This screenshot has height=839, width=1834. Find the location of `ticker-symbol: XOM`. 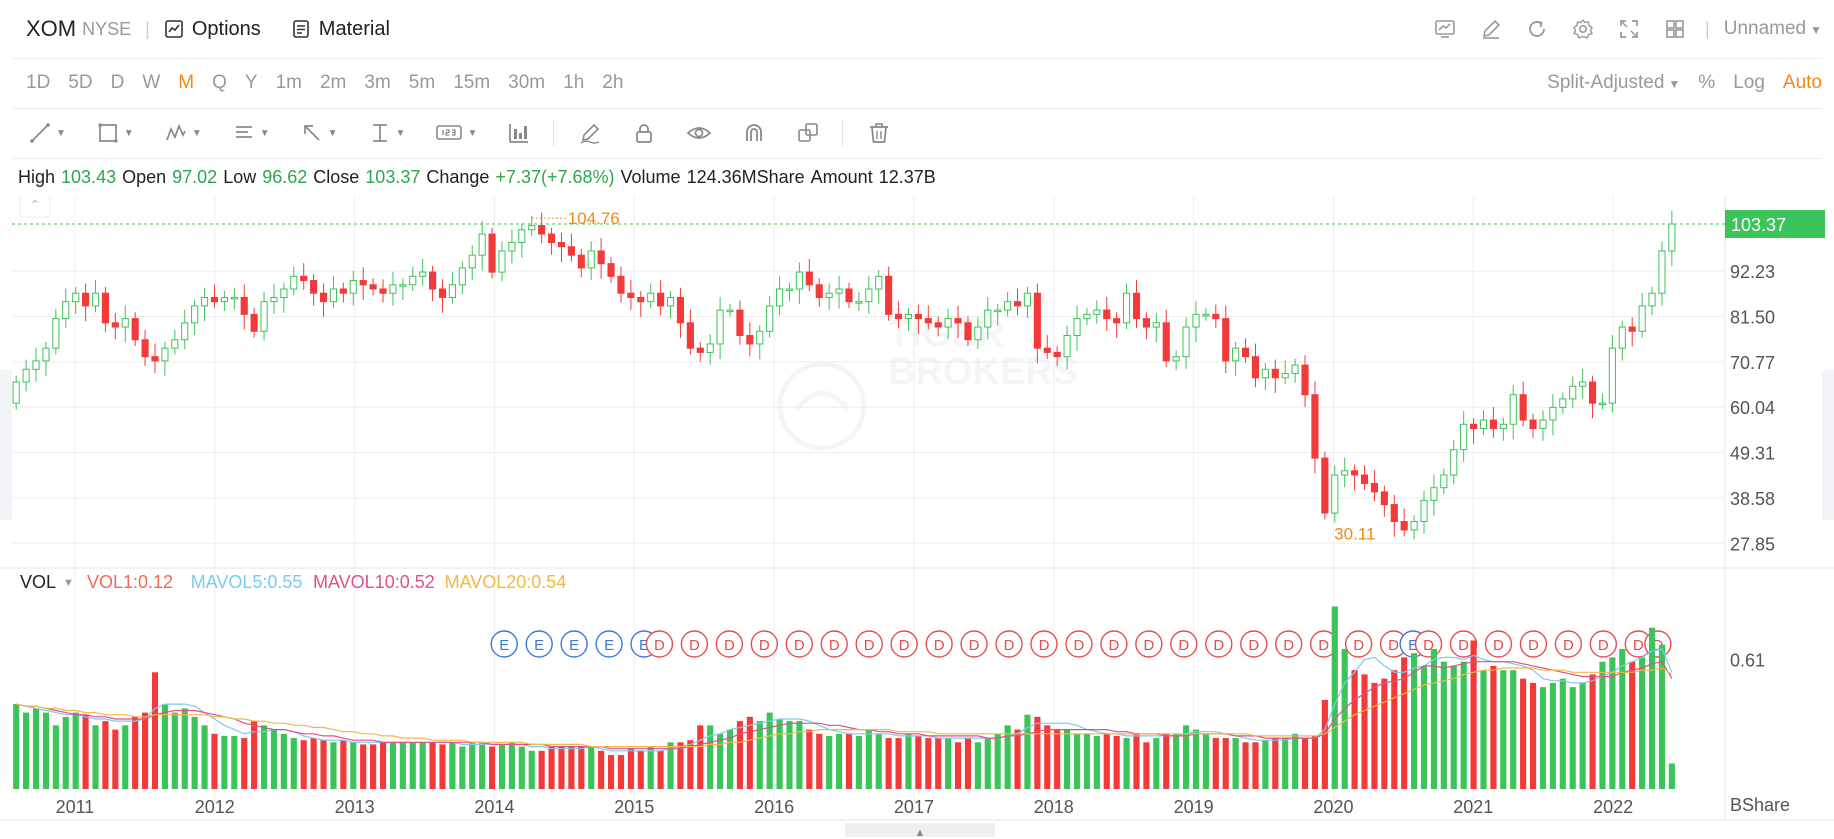

ticker-symbol: XOM is located at coordinates (51, 28).